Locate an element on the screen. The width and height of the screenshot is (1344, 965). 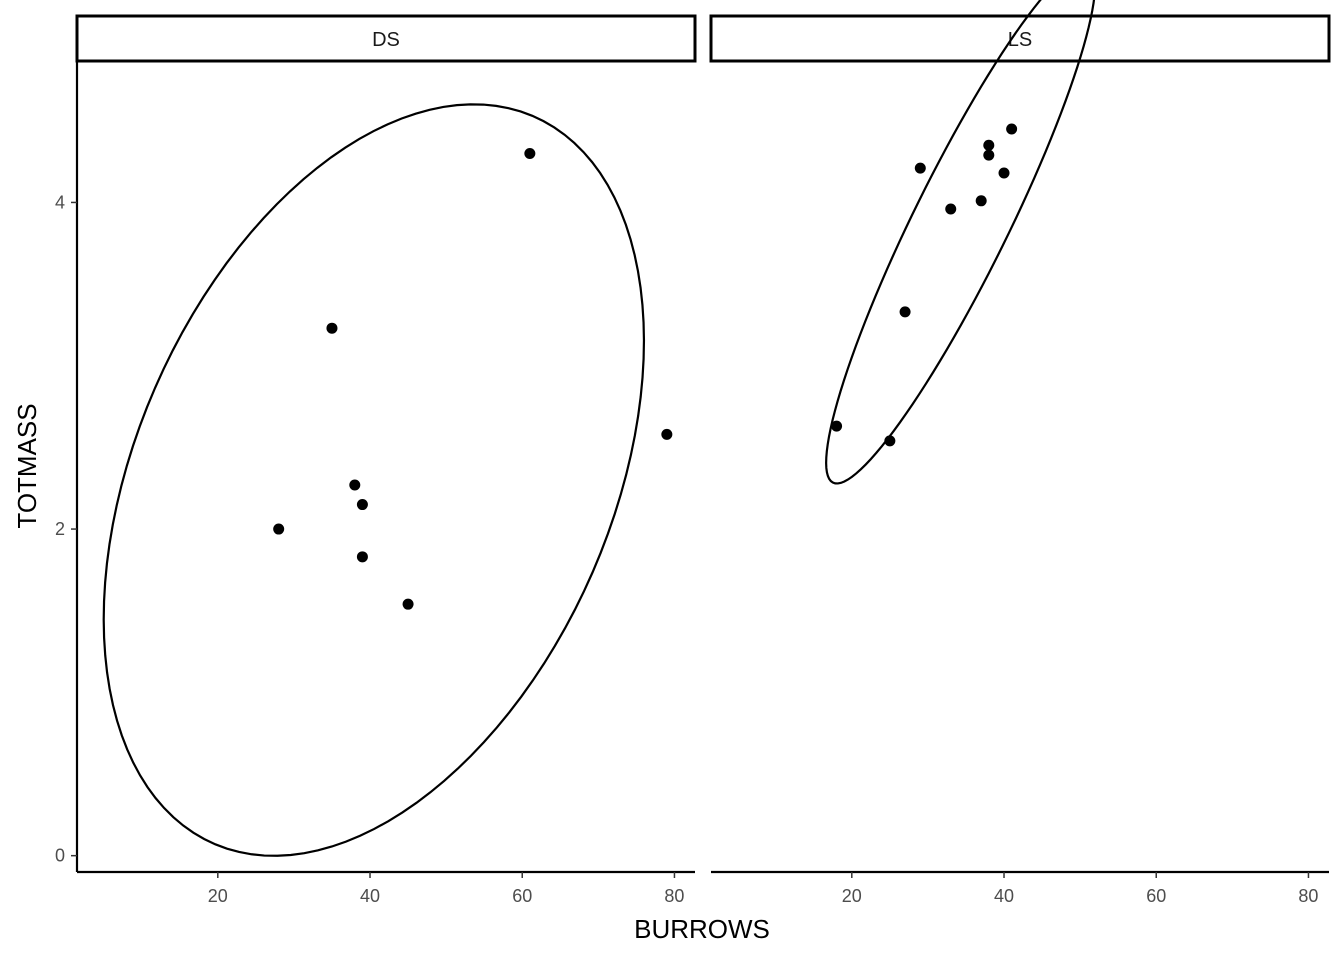
x-axis-title: BURROWS is located at coordinates (702, 929).